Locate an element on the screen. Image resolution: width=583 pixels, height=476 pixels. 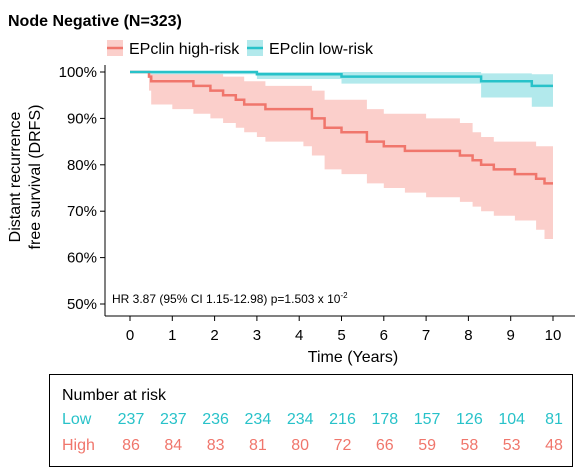
x-tick-label: 1 is located at coordinates (172, 335).